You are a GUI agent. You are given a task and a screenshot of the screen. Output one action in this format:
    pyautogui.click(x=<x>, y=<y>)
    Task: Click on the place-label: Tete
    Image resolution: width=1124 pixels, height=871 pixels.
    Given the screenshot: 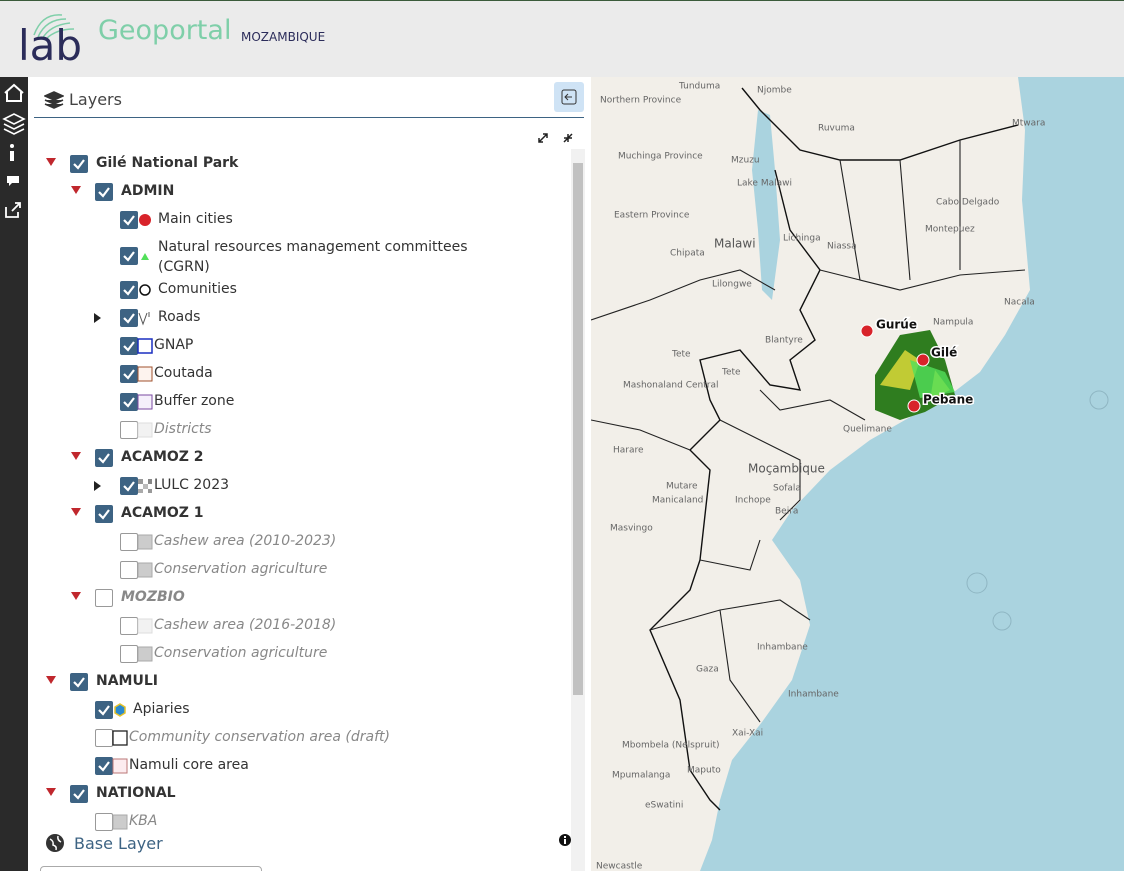 What is the action you would take?
    pyautogui.click(x=681, y=355)
    